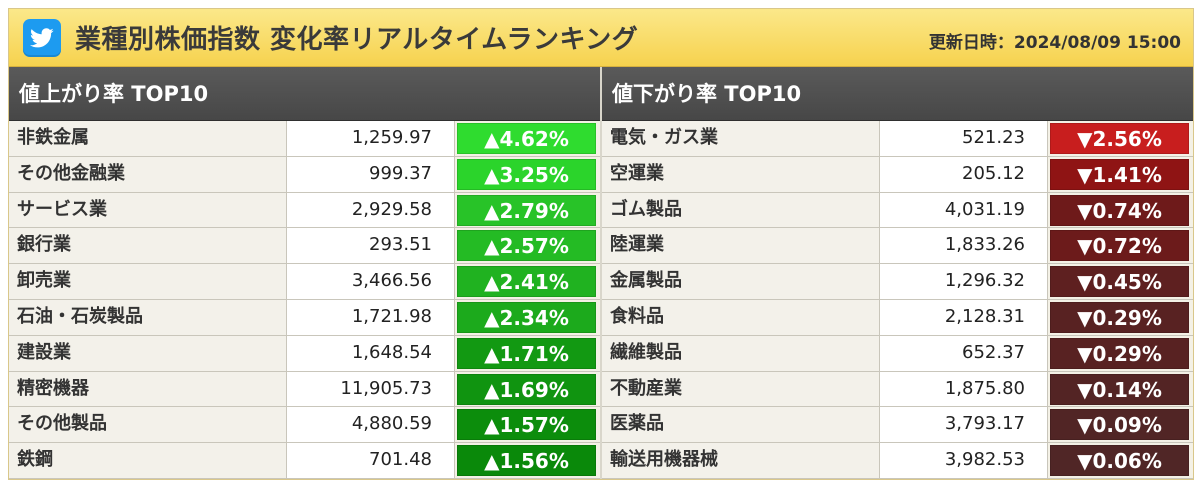  I want to click on sector-name: 鉄鋼, so click(148, 460).